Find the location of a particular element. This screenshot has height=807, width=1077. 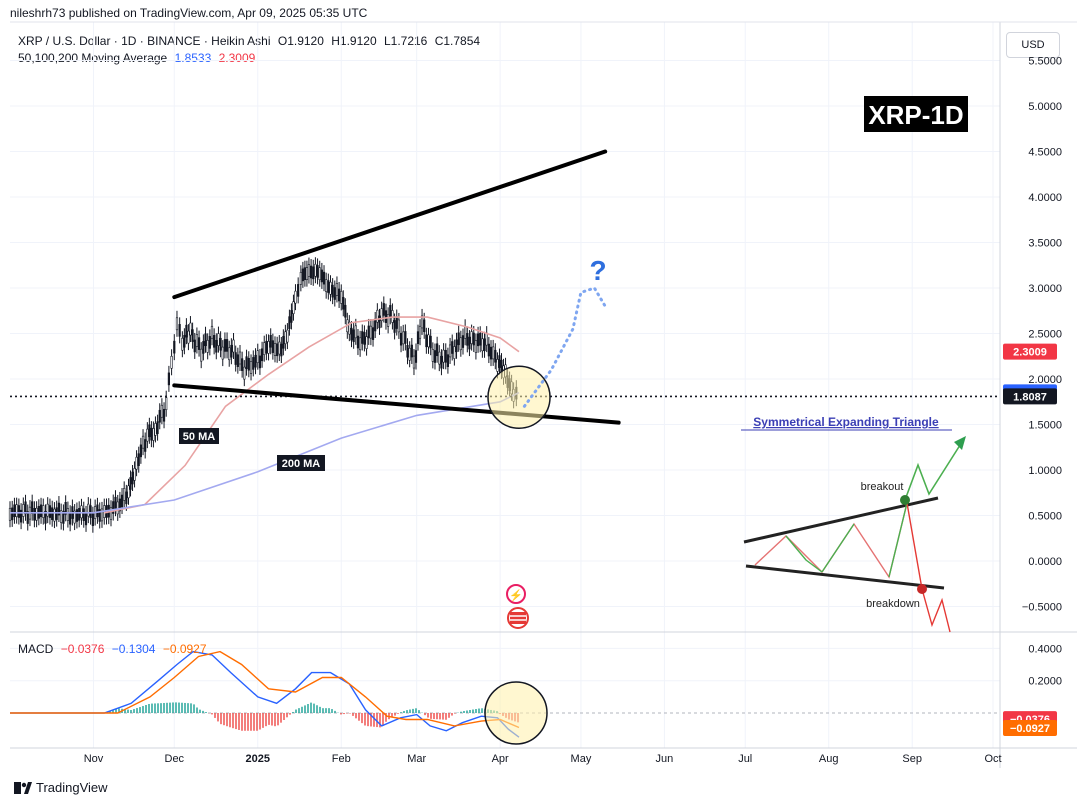

x-tick-label: Aug is located at coordinates (829, 759).